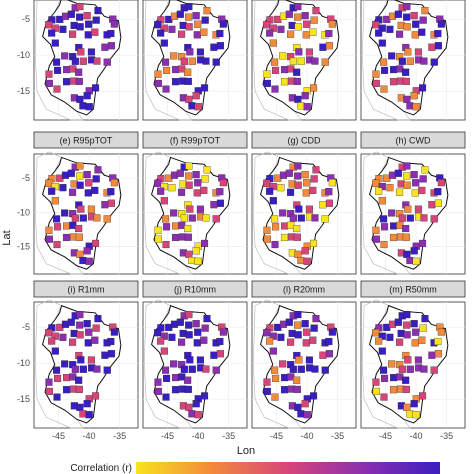 The width and height of the screenshot is (474, 474). What do you see at coordinates (23, 363) in the screenshot?
I see `y-tick-label: -10` at bounding box center [23, 363].